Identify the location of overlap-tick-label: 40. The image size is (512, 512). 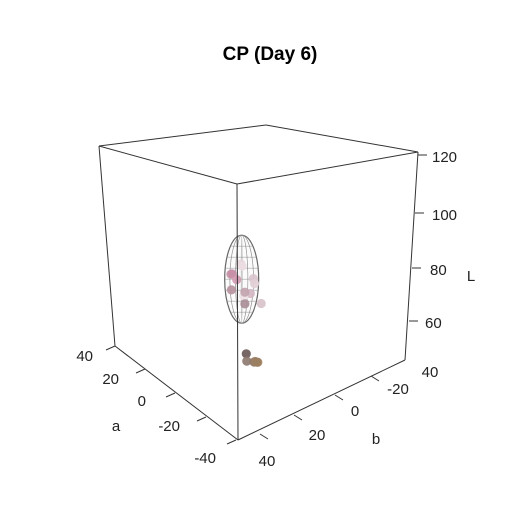
(430, 372).